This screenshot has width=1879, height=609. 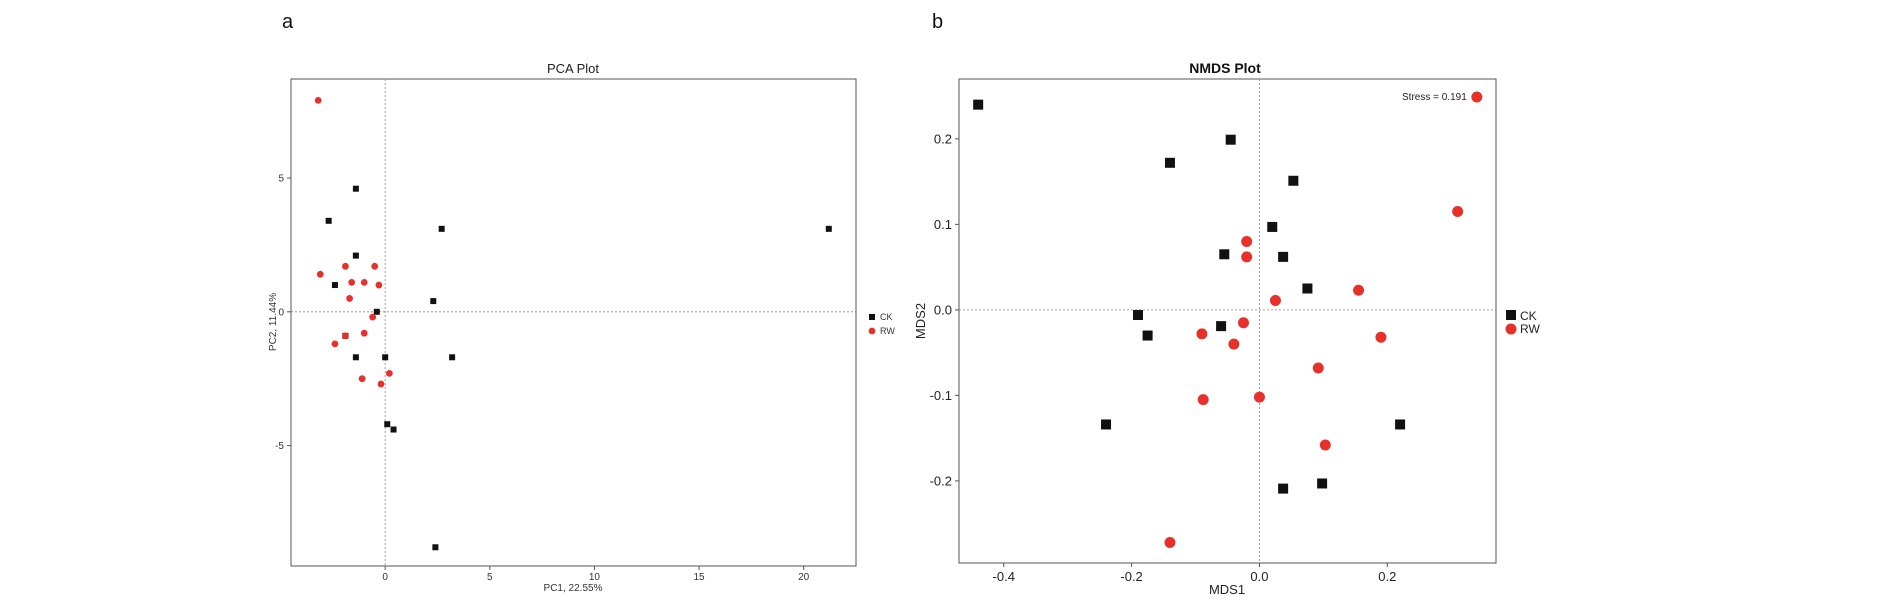 I want to click on pca-x-axis-label: PC1, 22.55%, so click(x=573, y=588).